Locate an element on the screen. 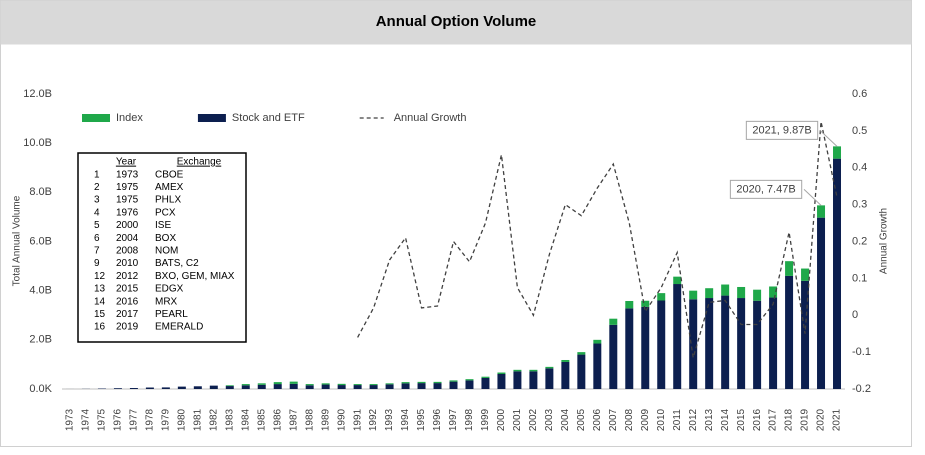  table-cell: 2 is located at coordinates (97, 187).